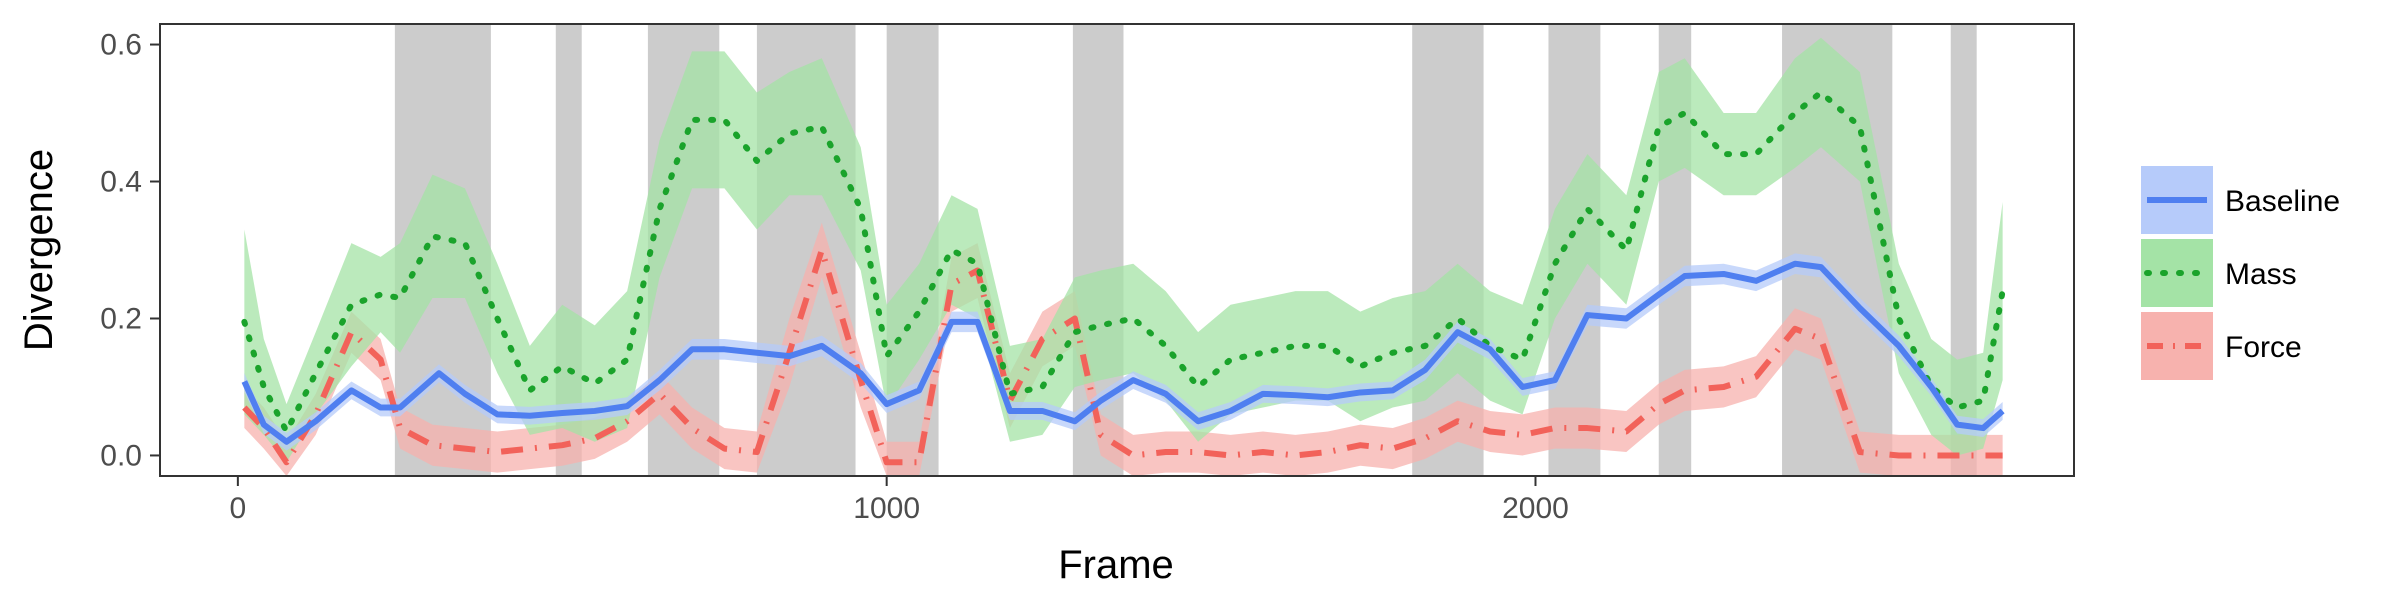 The height and width of the screenshot is (600, 2400). Describe the element at coordinates (886, 508) in the screenshot. I see `x-tick-label: 1000` at that location.